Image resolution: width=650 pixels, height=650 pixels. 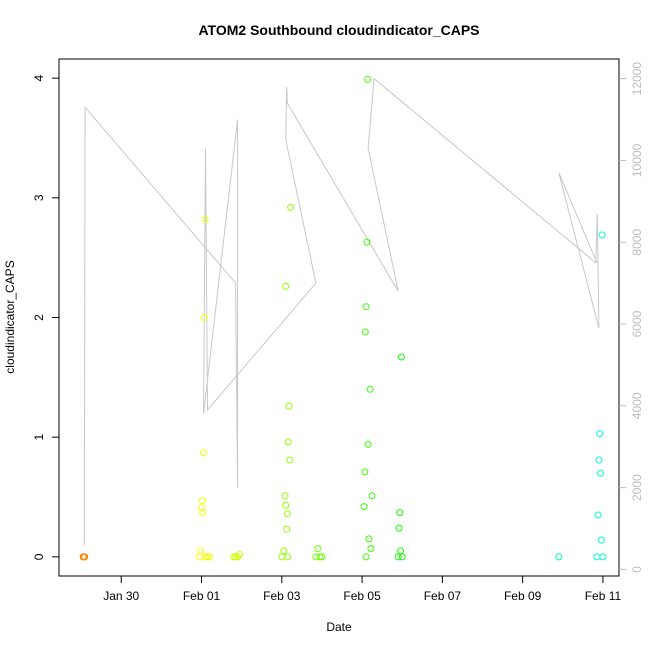 What do you see at coordinates (121, 596) in the screenshot?
I see `x-tick-label: Jan 30` at bounding box center [121, 596].